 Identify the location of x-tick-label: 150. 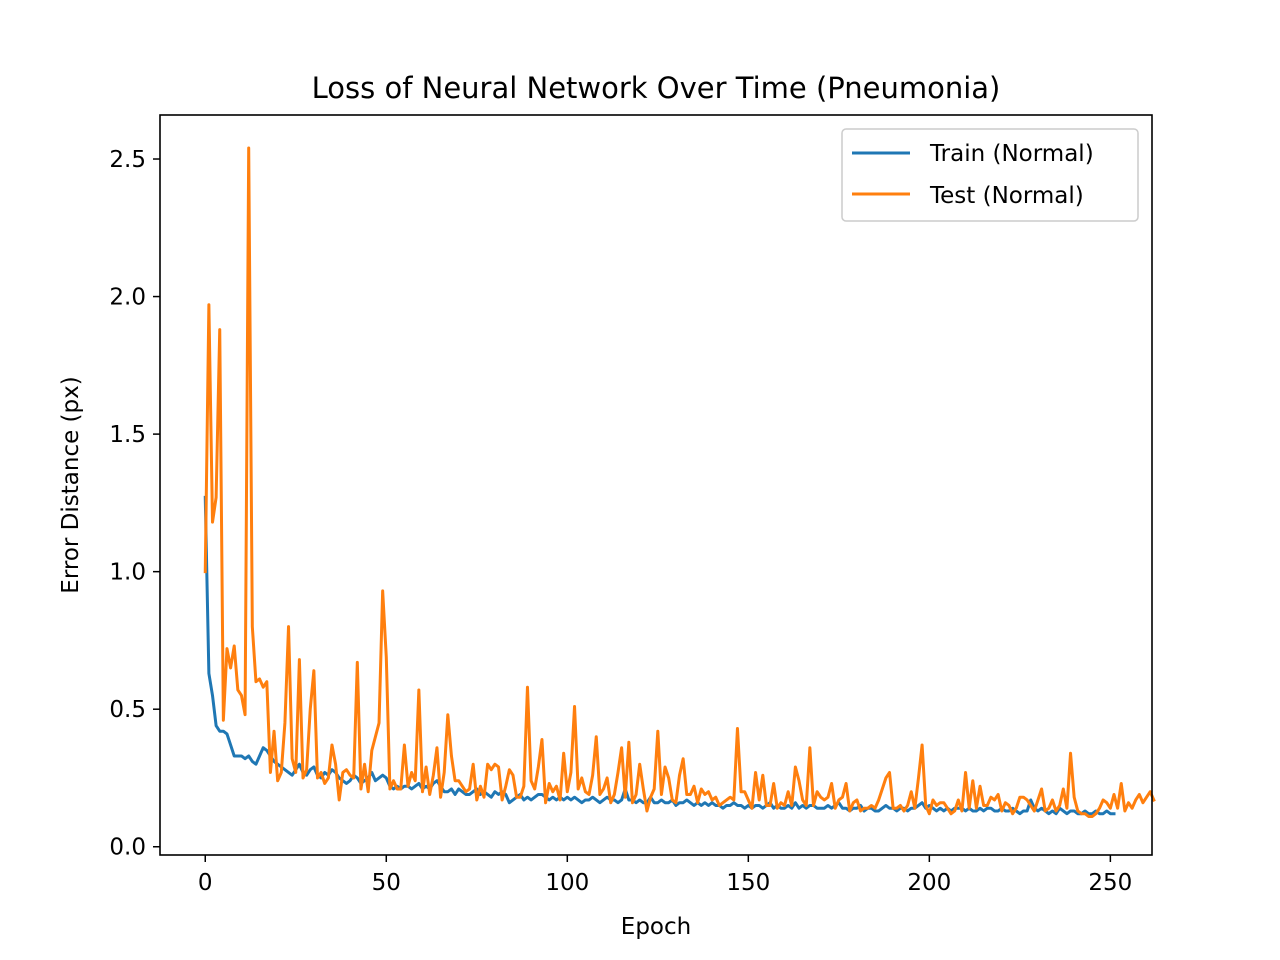
(748, 883).